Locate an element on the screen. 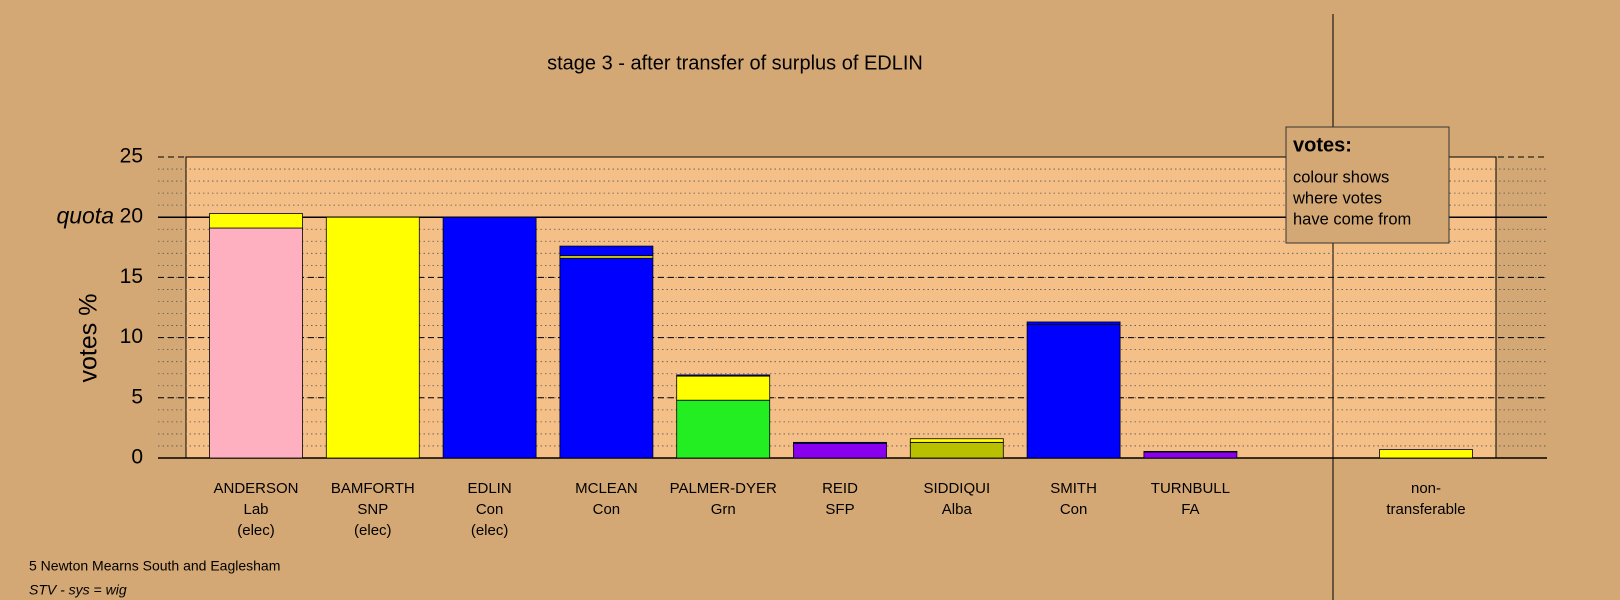 Image resolution: width=1620 pixels, height=600 pixels. x-tick-label: ANDERSON is located at coordinates (255, 488).